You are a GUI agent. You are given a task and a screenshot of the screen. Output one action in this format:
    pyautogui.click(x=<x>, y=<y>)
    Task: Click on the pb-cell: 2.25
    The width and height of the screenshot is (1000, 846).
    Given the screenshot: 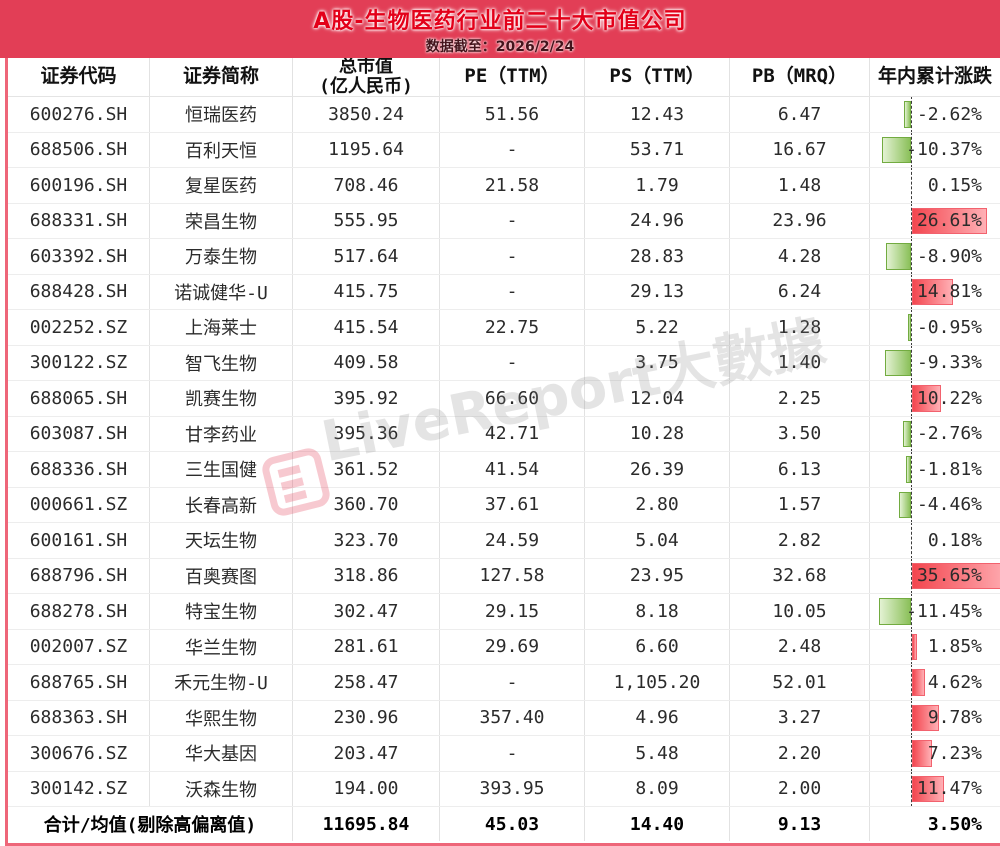 What is the action you would take?
    pyautogui.click(x=800, y=398)
    